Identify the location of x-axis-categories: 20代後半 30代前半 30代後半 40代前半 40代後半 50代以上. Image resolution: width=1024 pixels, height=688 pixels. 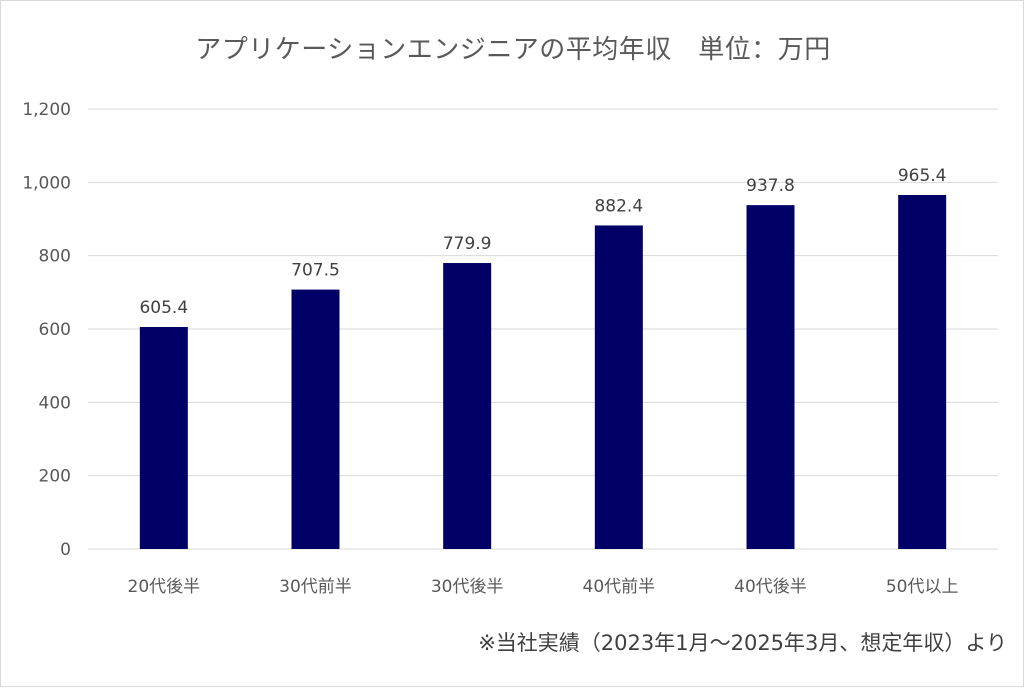
(543, 587).